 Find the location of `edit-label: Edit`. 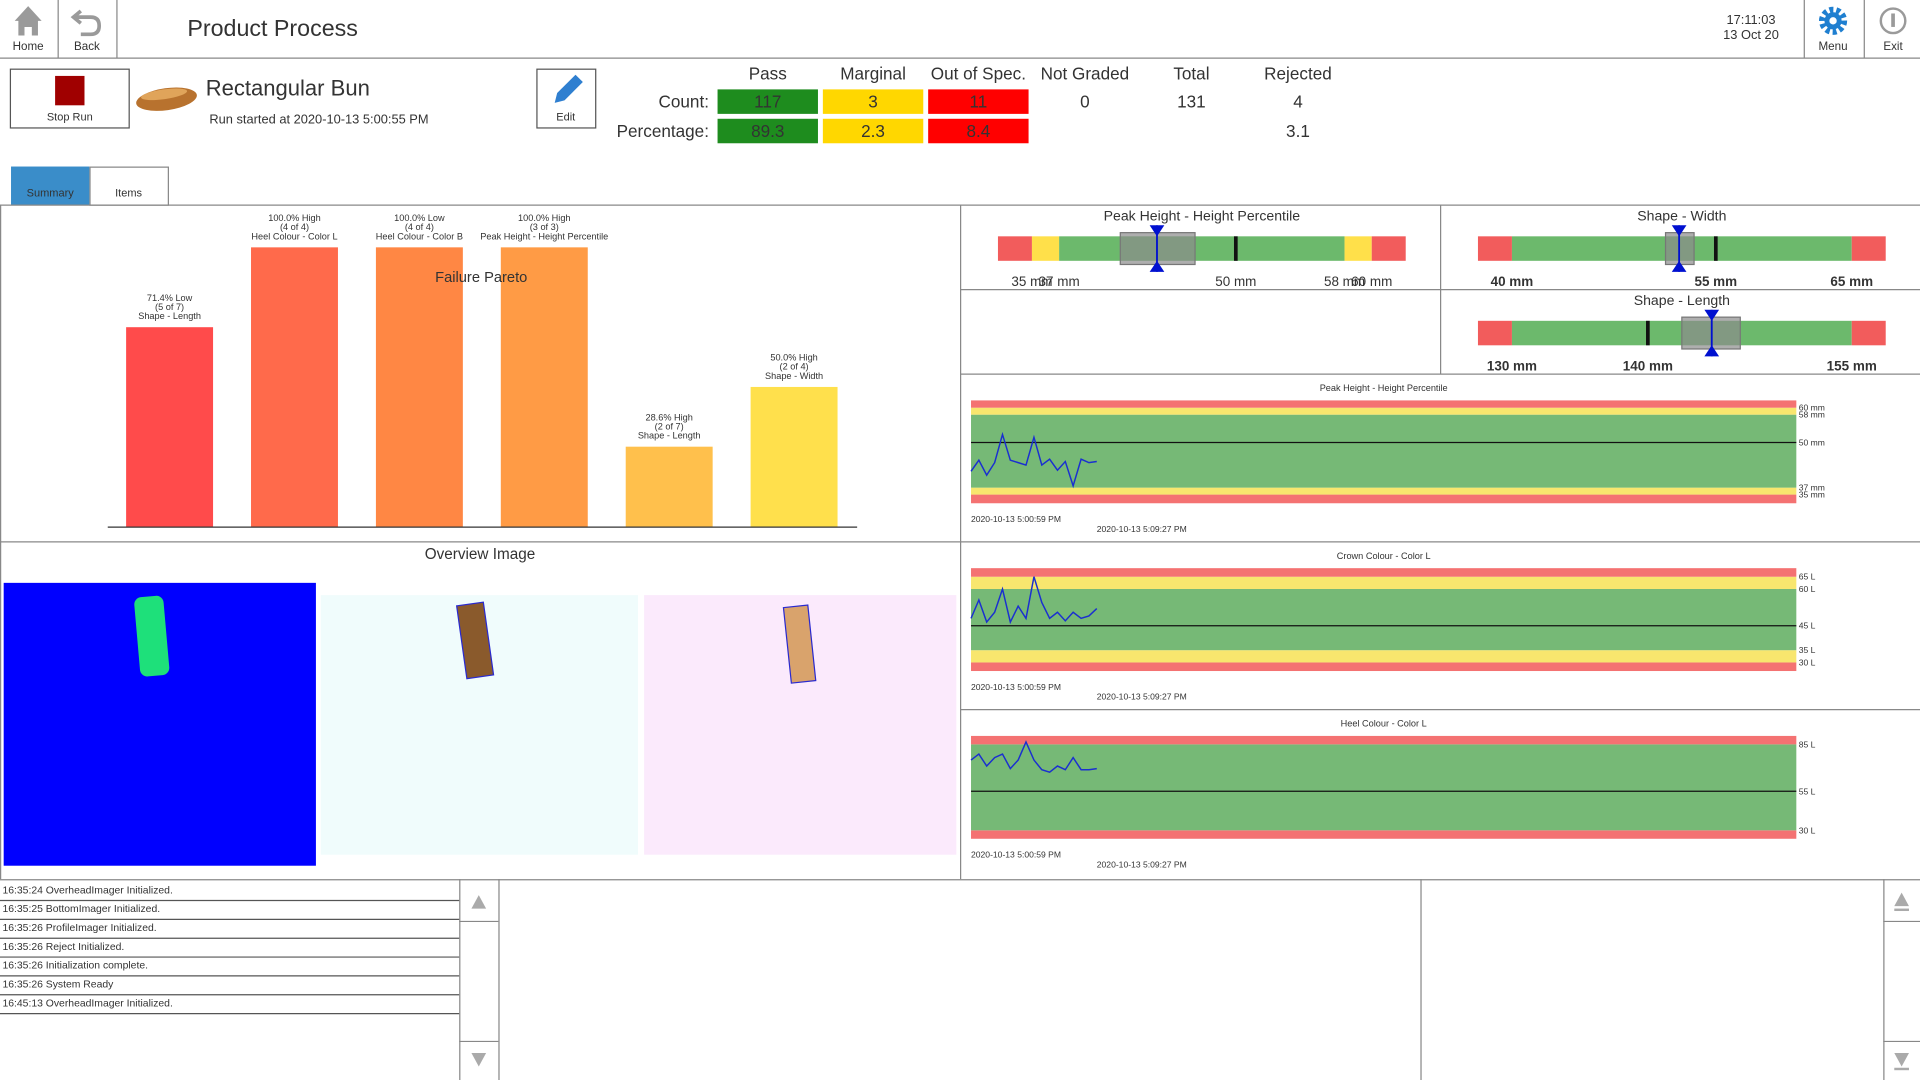

edit-label: Edit is located at coordinates (565, 118).